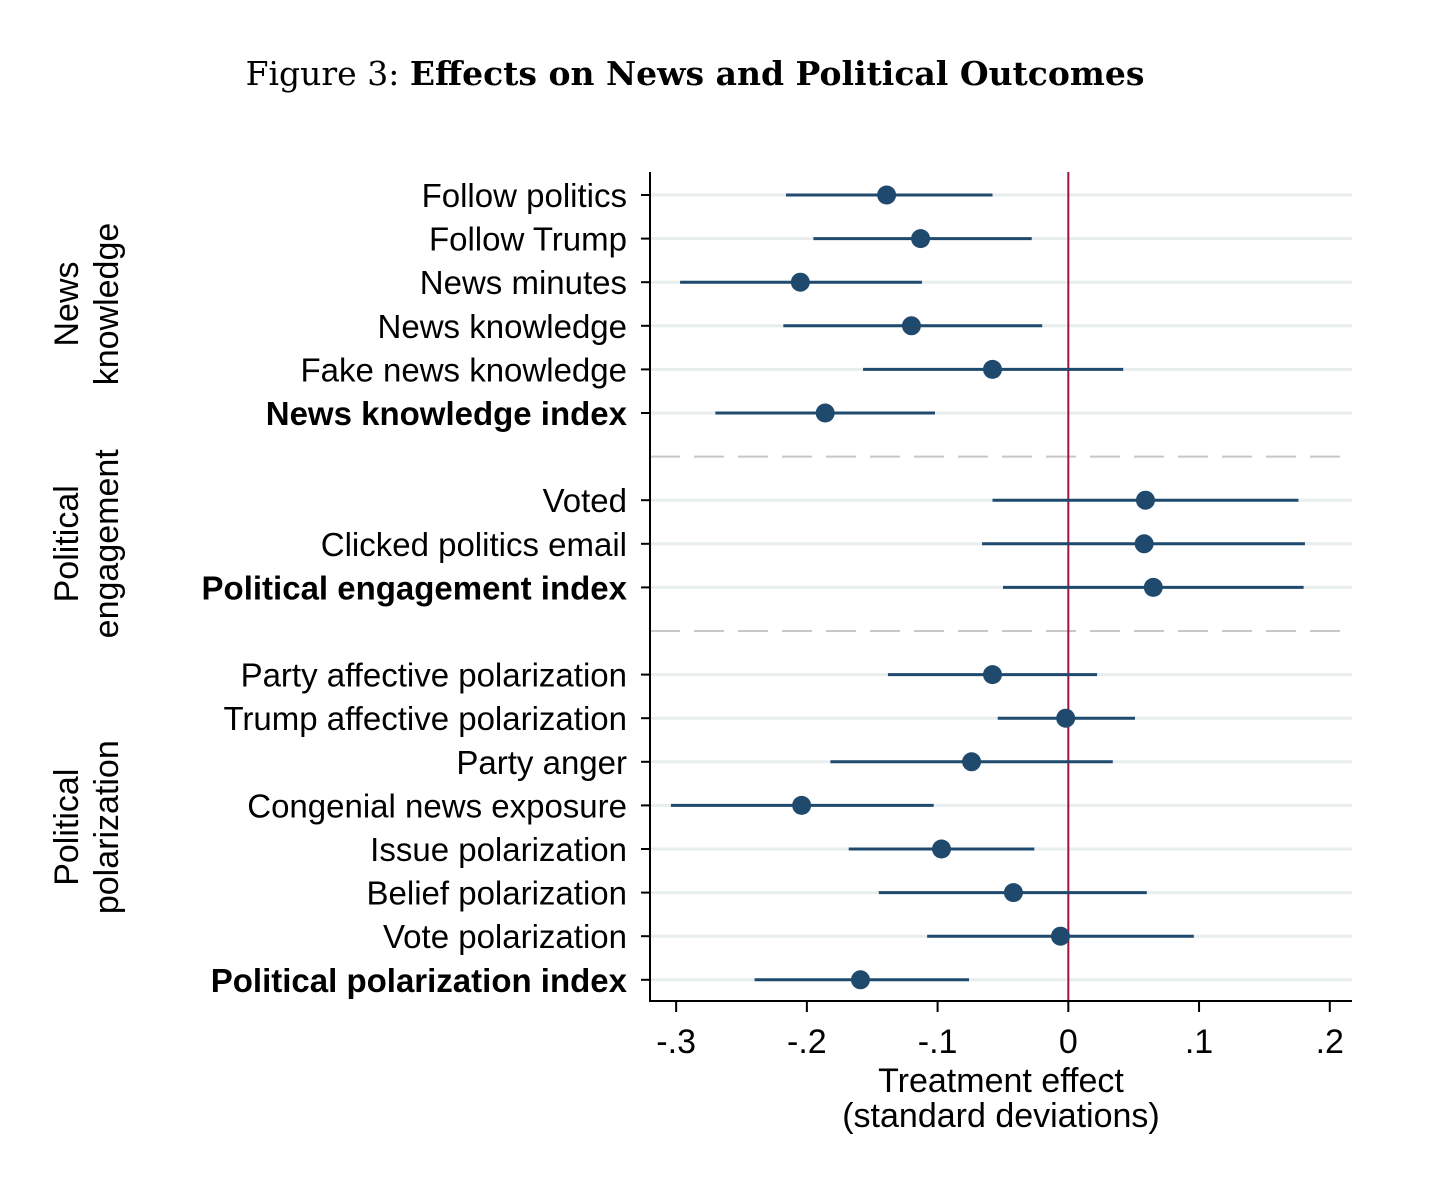  Describe the element at coordinates (474, 544) in the screenshot. I see `row-label: Clicked politics email` at that location.